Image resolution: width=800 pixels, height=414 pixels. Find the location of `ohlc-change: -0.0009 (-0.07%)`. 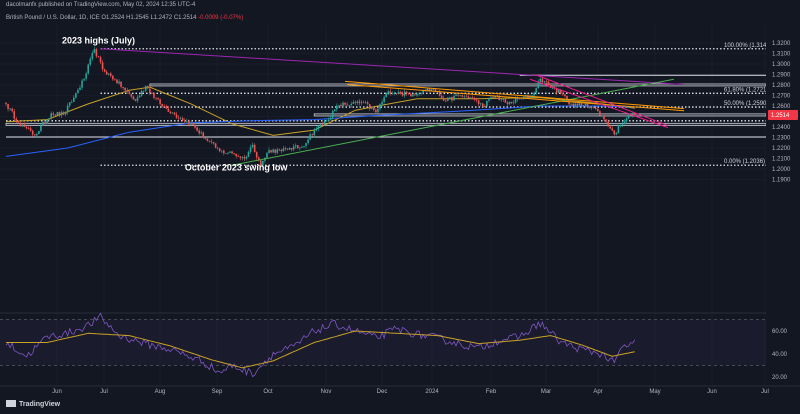

ohlc-change: -0.0009 (-0.07%) is located at coordinates (221, 18).